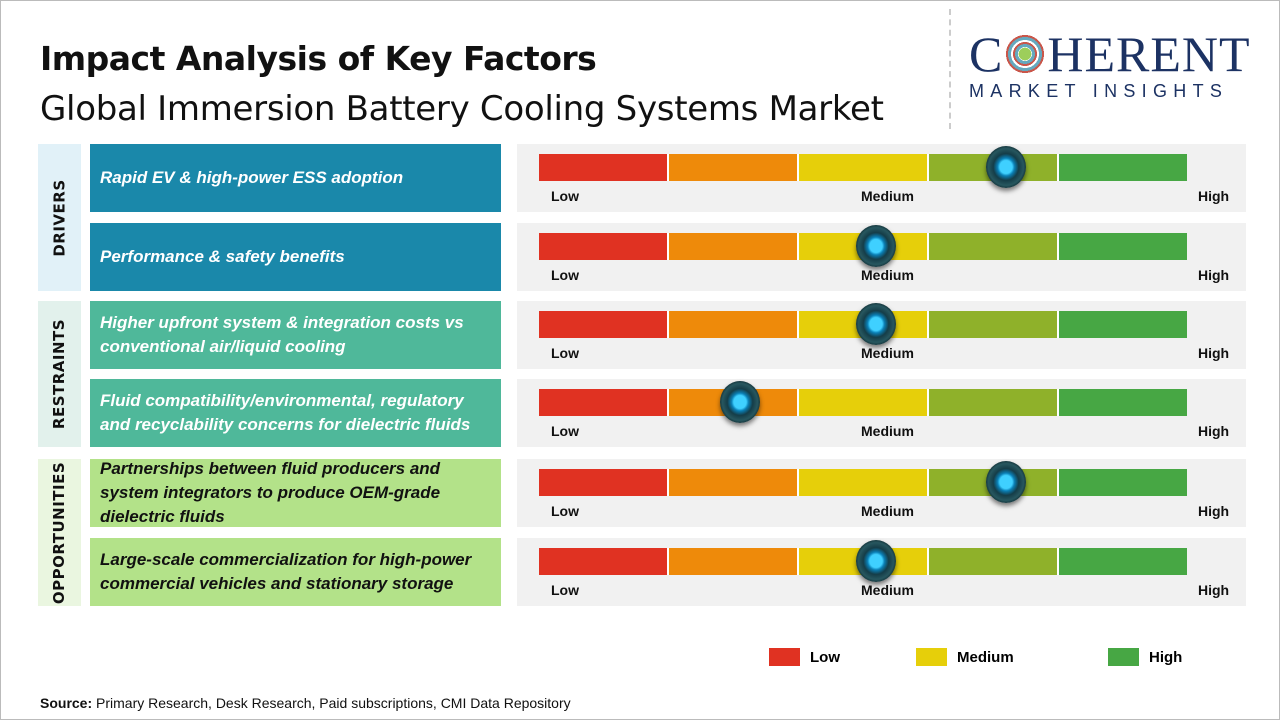 This screenshot has width=1280, height=720. I want to click on legend-swatch-low, so click(784, 657).